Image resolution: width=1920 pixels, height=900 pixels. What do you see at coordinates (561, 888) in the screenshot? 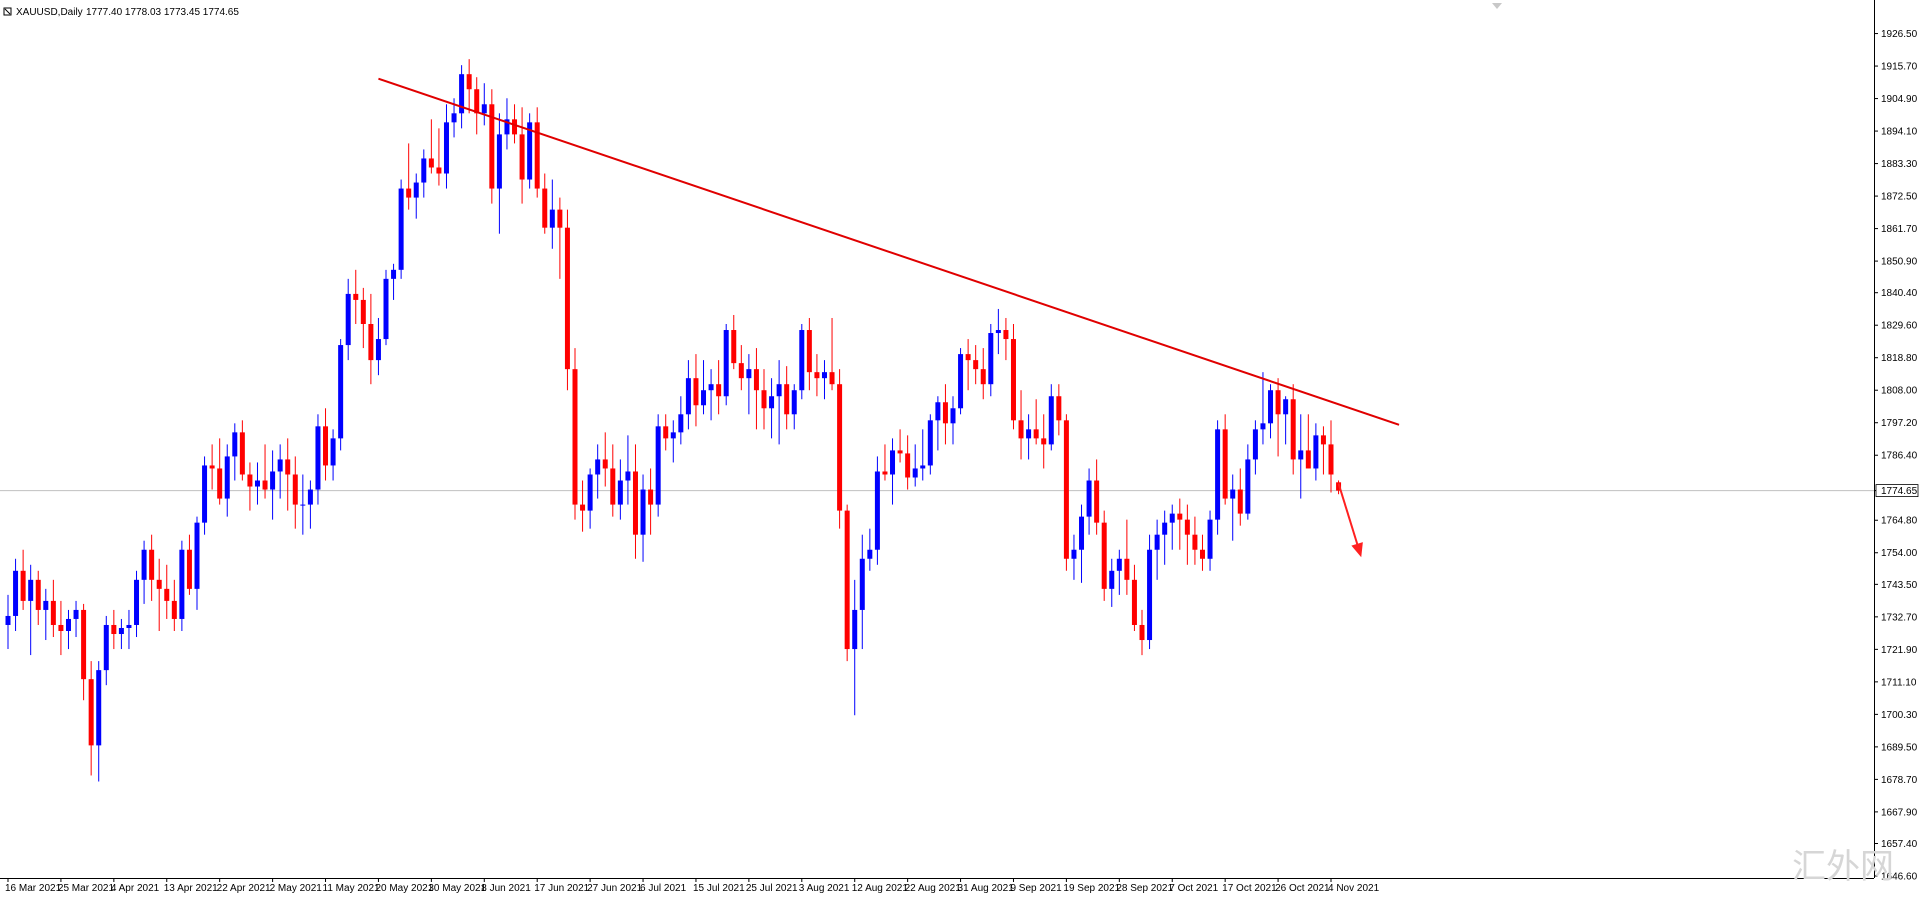
I see `time-tick-label: 17 Jun 2021` at bounding box center [561, 888].